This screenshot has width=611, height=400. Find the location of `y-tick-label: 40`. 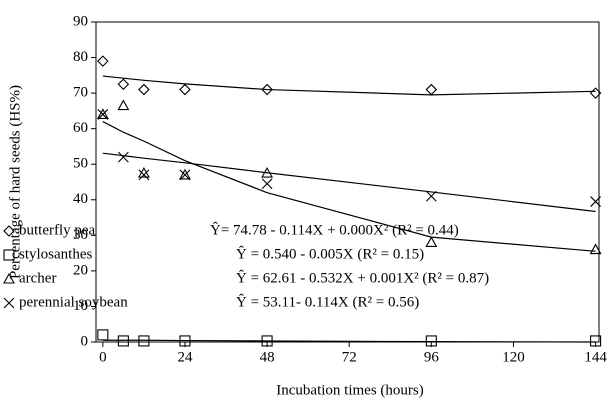

y-tick-label: 40 is located at coordinates (80, 199).